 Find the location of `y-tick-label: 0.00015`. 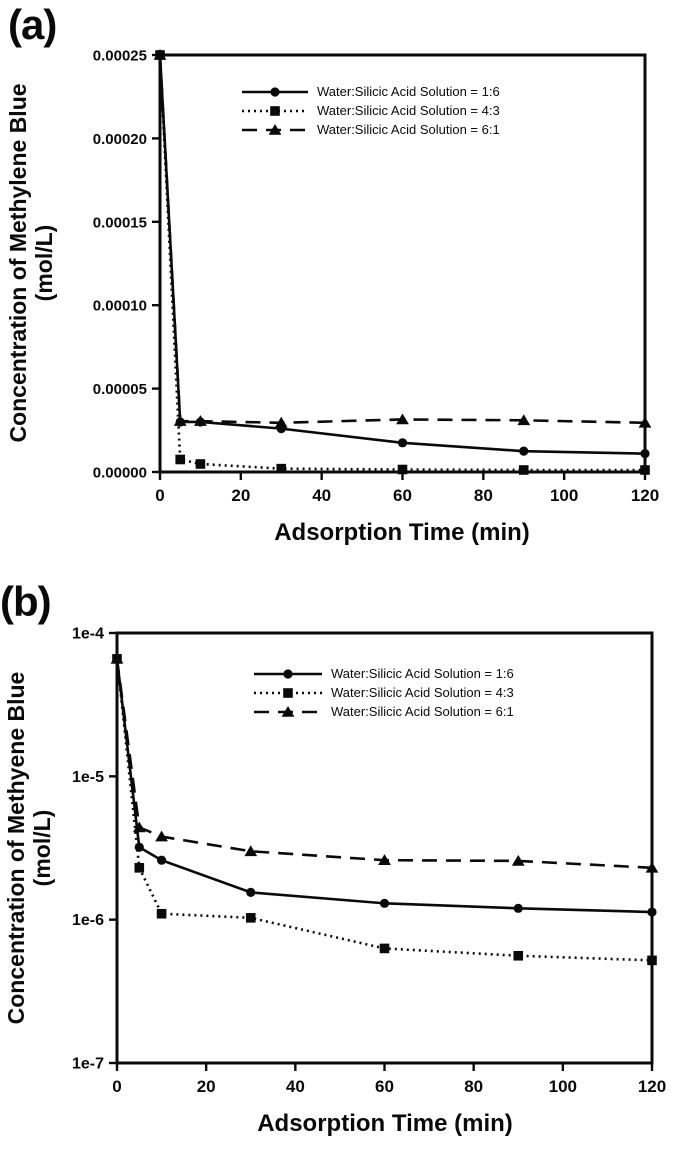

y-tick-label: 0.00015 is located at coordinates (120, 222).